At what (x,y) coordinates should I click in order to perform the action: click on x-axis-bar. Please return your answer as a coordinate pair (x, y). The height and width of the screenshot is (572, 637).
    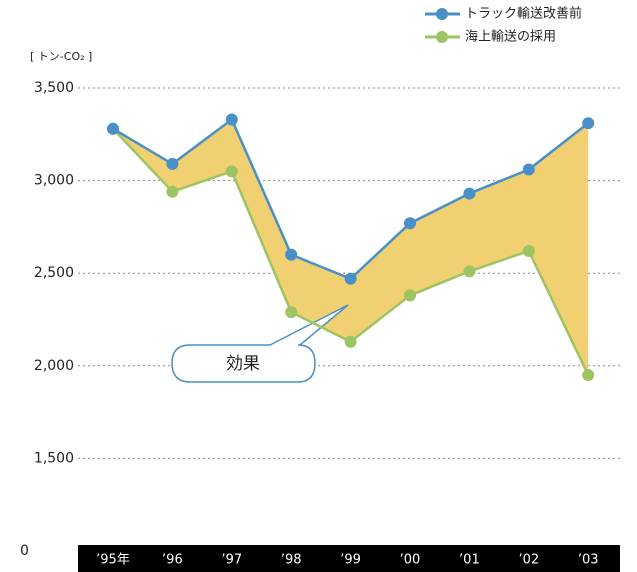
    Looking at the image, I should click on (349, 558).